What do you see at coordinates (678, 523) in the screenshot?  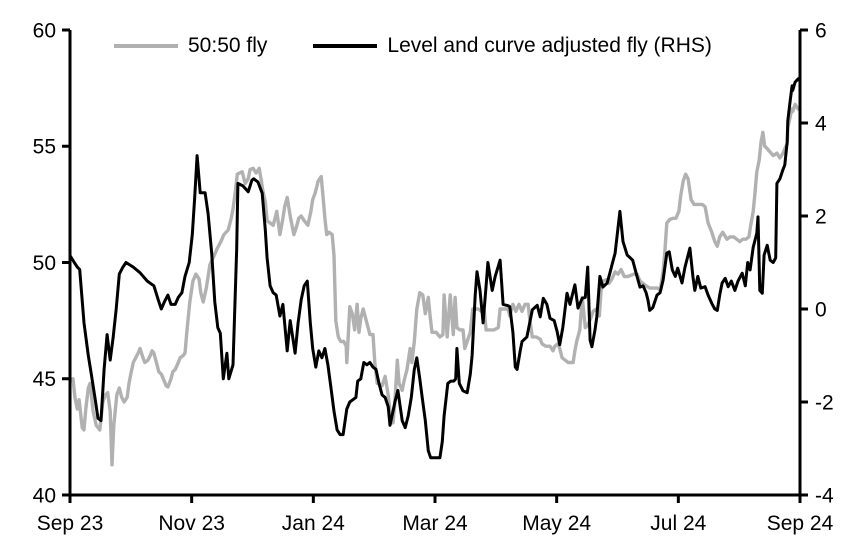 I see `x-axis-tick-label: Jul 24` at bounding box center [678, 523].